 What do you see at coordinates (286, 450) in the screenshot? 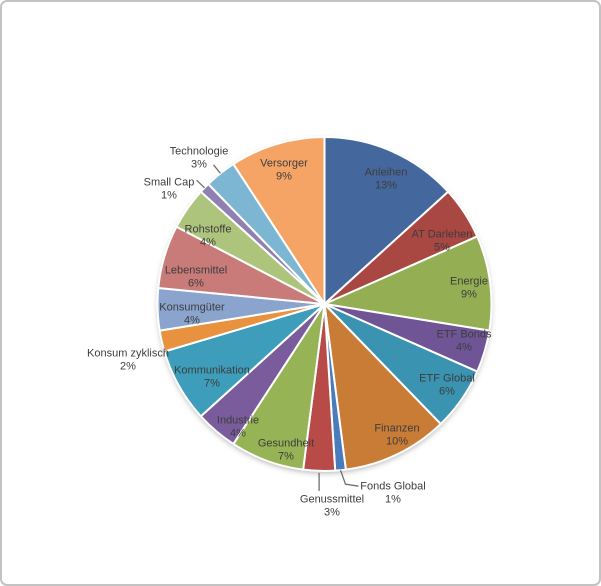
I see `slice-label-gesundheit: Gesundheit 7%` at bounding box center [286, 450].